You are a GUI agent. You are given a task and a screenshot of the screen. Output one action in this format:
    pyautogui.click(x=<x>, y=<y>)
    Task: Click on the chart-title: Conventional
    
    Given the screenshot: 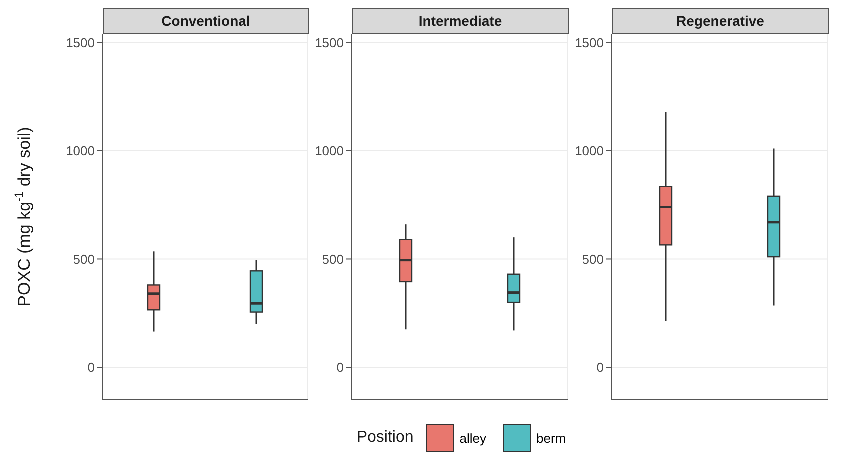 What is the action you would take?
    pyautogui.click(x=206, y=21)
    